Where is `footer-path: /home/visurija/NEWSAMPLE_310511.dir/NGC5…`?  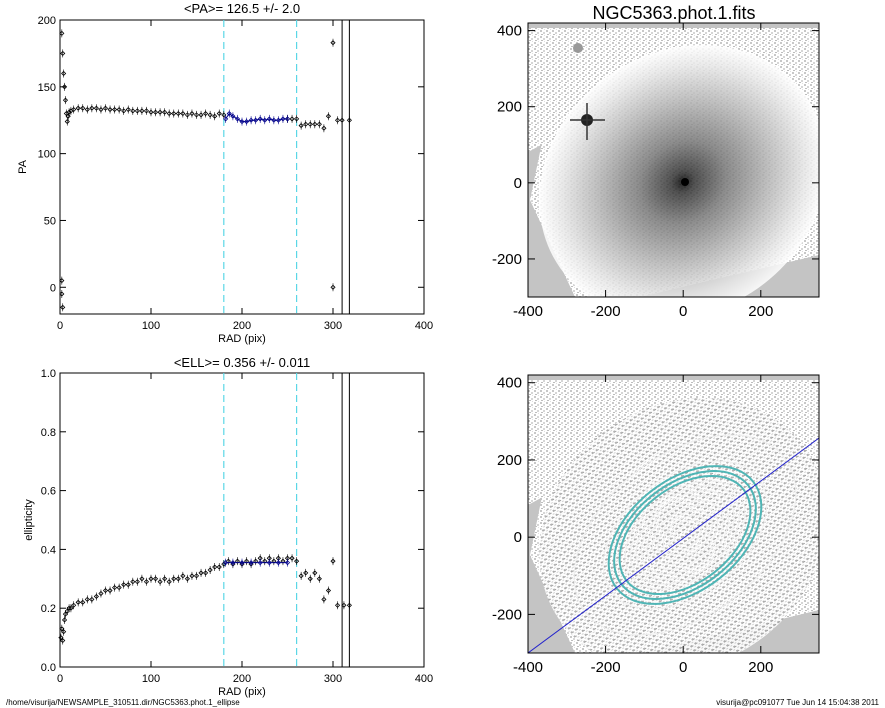 footer-path: /home/visurija/NEWSAMPLE_310511.dir/NGC5… is located at coordinates (123, 702).